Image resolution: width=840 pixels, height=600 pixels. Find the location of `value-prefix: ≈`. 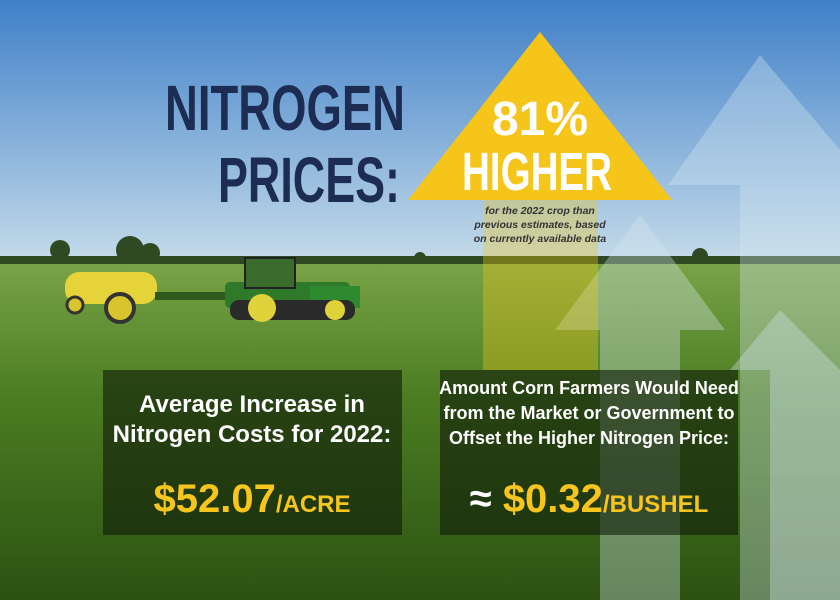

value-prefix: ≈ is located at coordinates (481, 499).